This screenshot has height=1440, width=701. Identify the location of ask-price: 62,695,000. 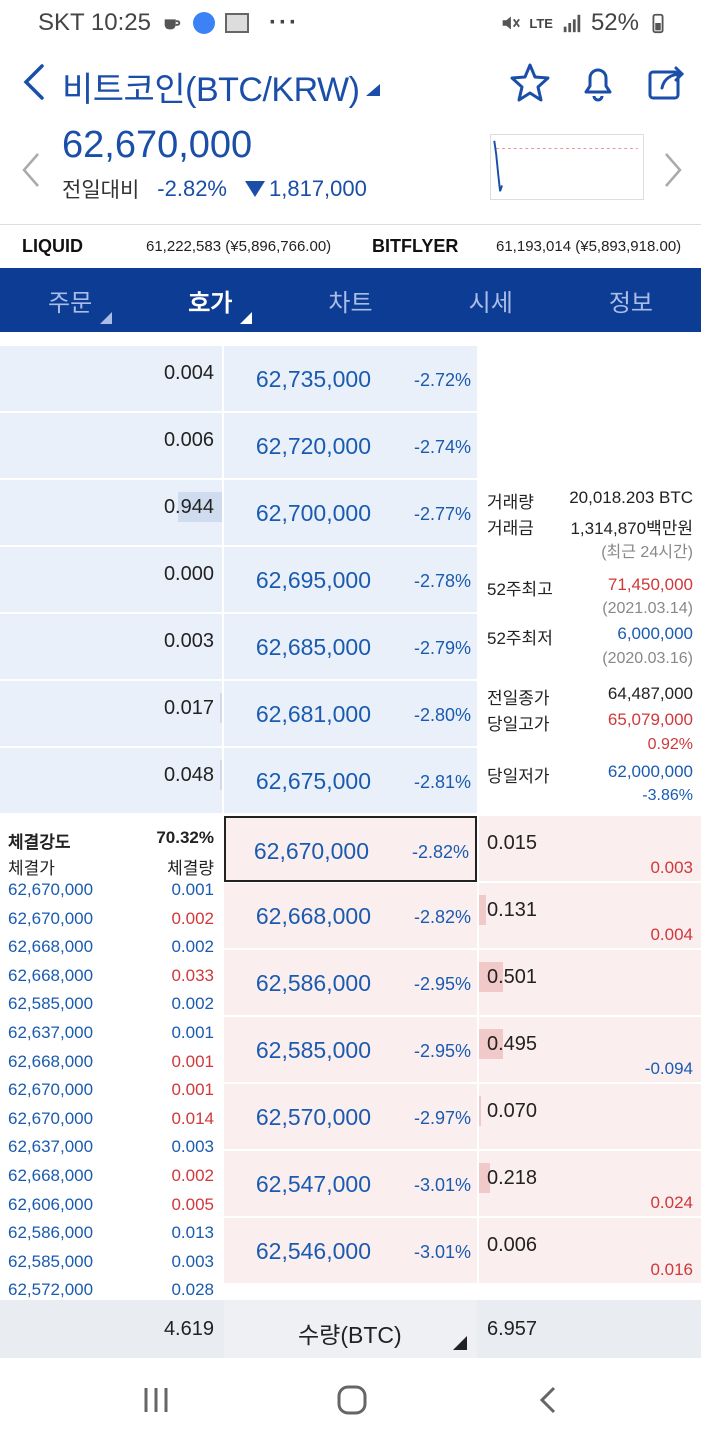
(313, 580).